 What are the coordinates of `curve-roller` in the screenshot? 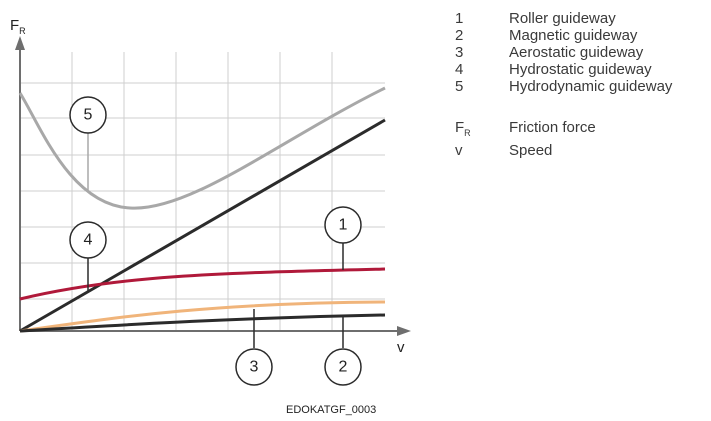 It's located at (202, 284).